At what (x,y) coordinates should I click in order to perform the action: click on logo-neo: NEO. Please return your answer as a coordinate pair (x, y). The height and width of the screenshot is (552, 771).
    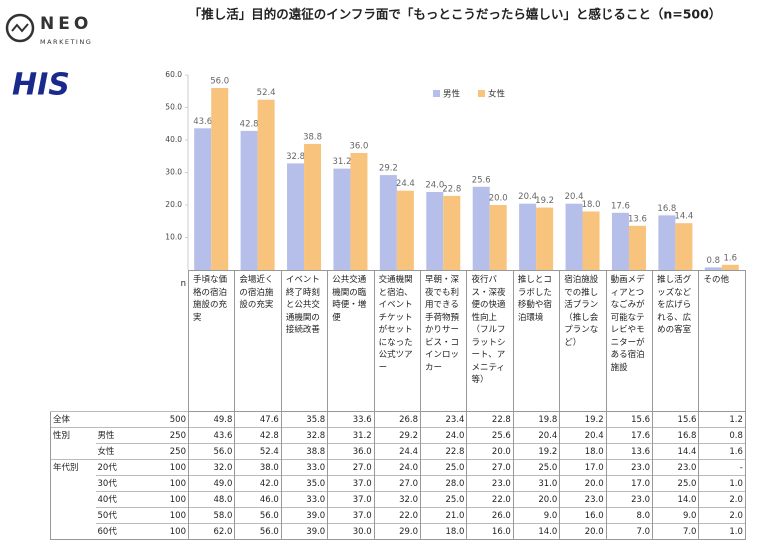
    Looking at the image, I should click on (66, 24).